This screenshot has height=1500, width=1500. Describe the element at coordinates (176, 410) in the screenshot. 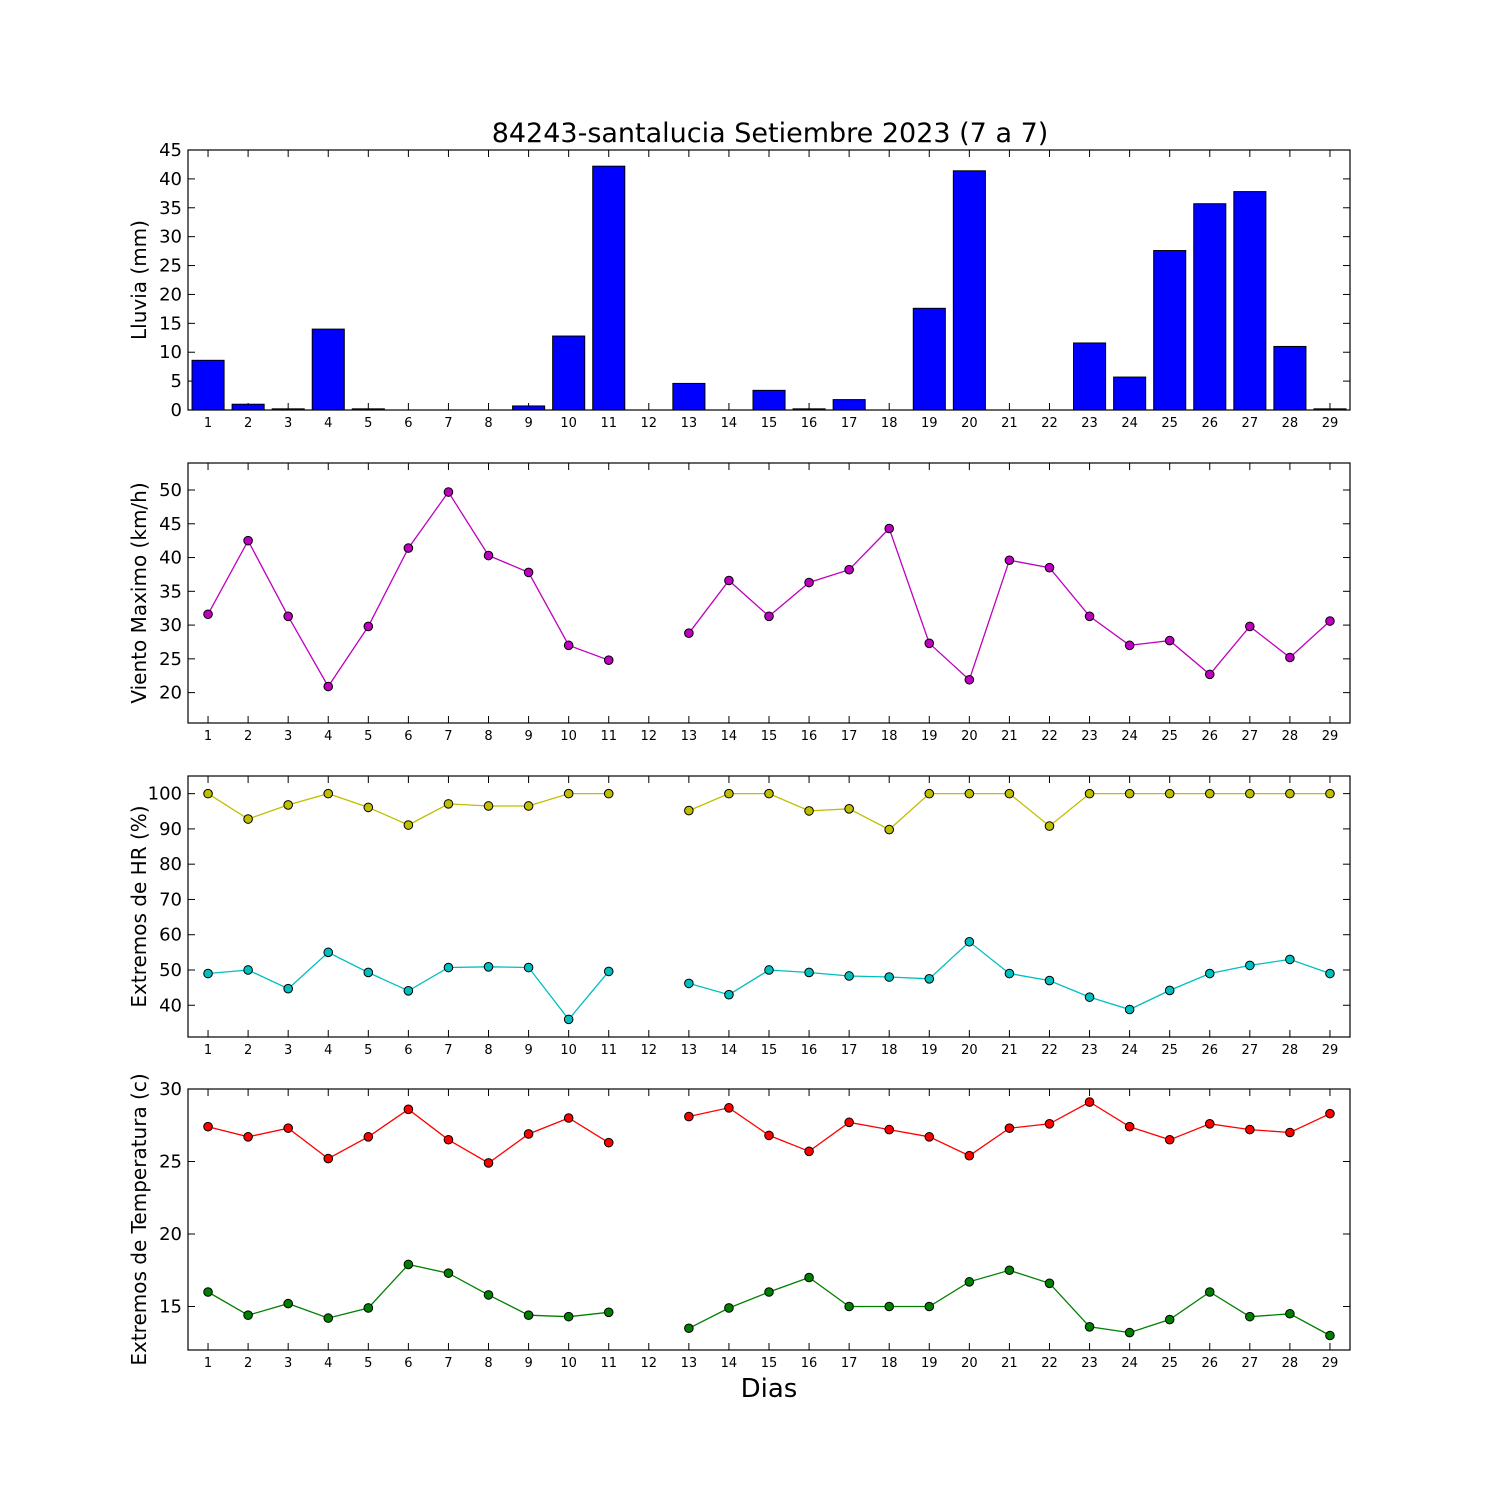

I see `y-tick-label: 0` at that location.